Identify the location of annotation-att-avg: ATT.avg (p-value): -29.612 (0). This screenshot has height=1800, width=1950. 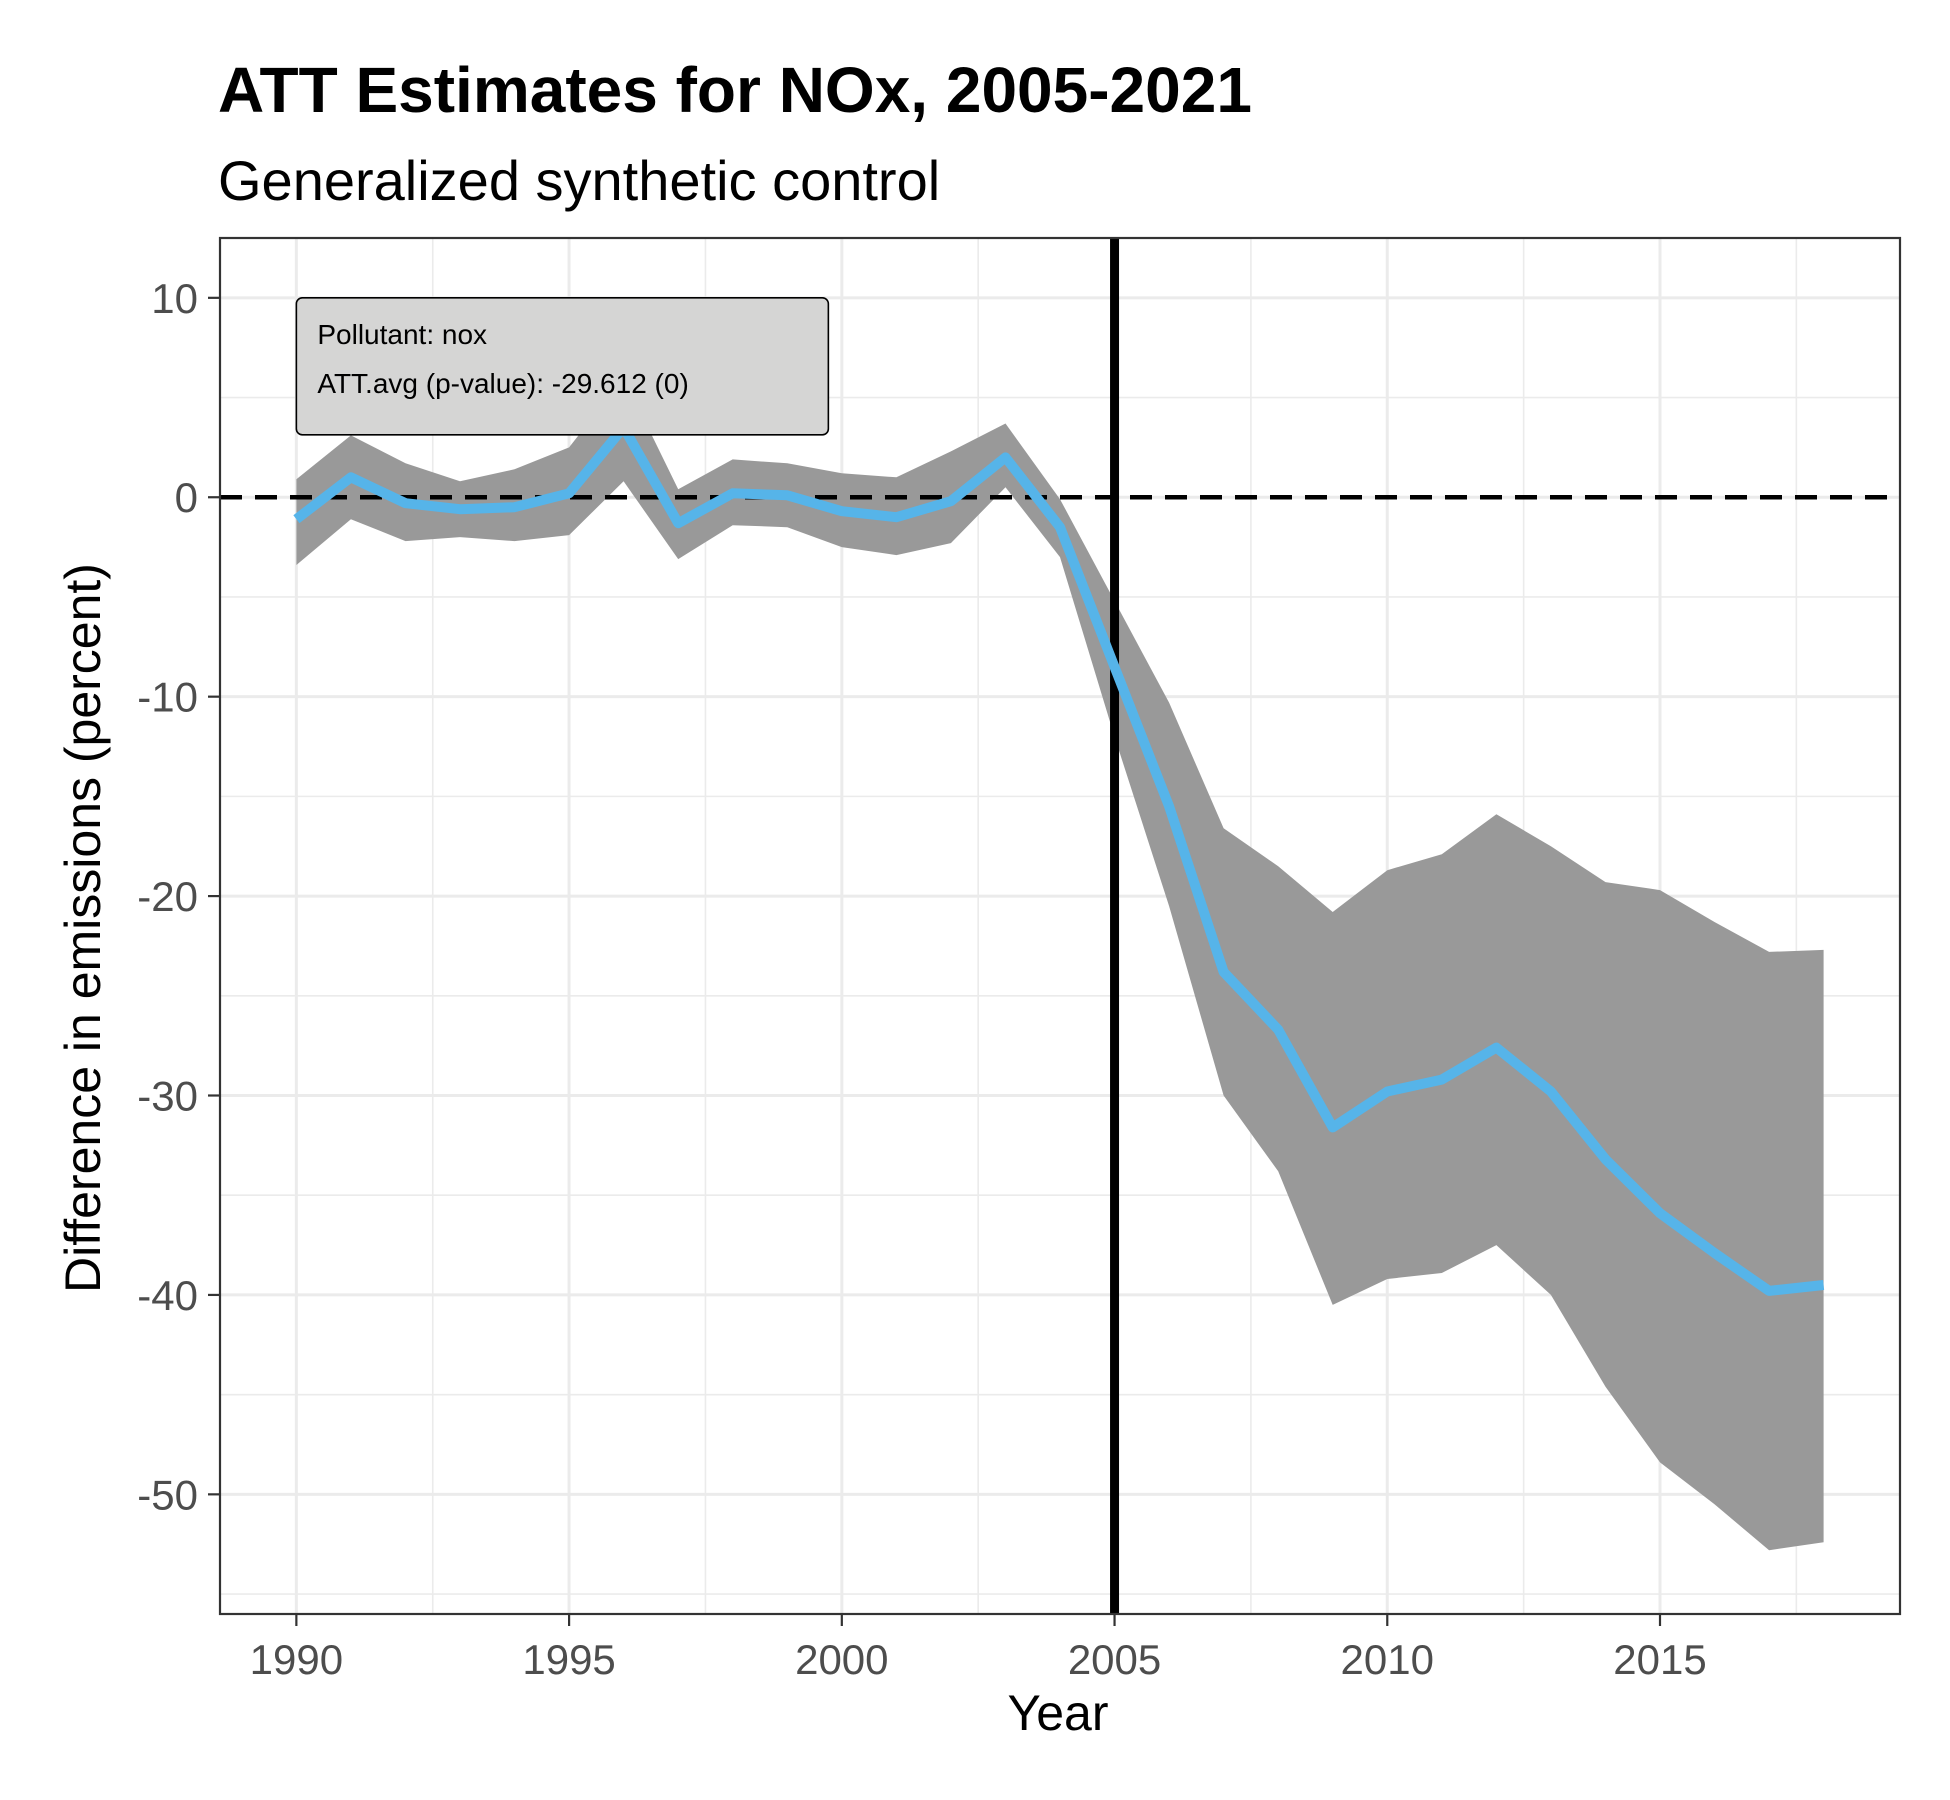
(502, 383).